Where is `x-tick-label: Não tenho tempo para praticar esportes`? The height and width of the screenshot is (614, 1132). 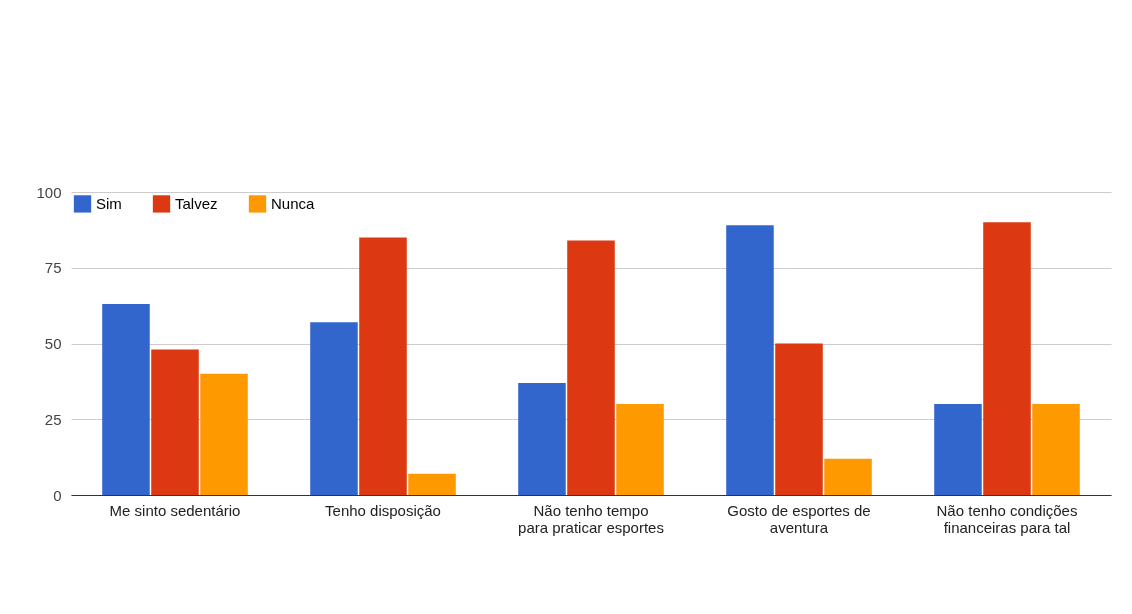
x-tick-label: Não tenho tempo para praticar esportes is located at coordinates (591, 518).